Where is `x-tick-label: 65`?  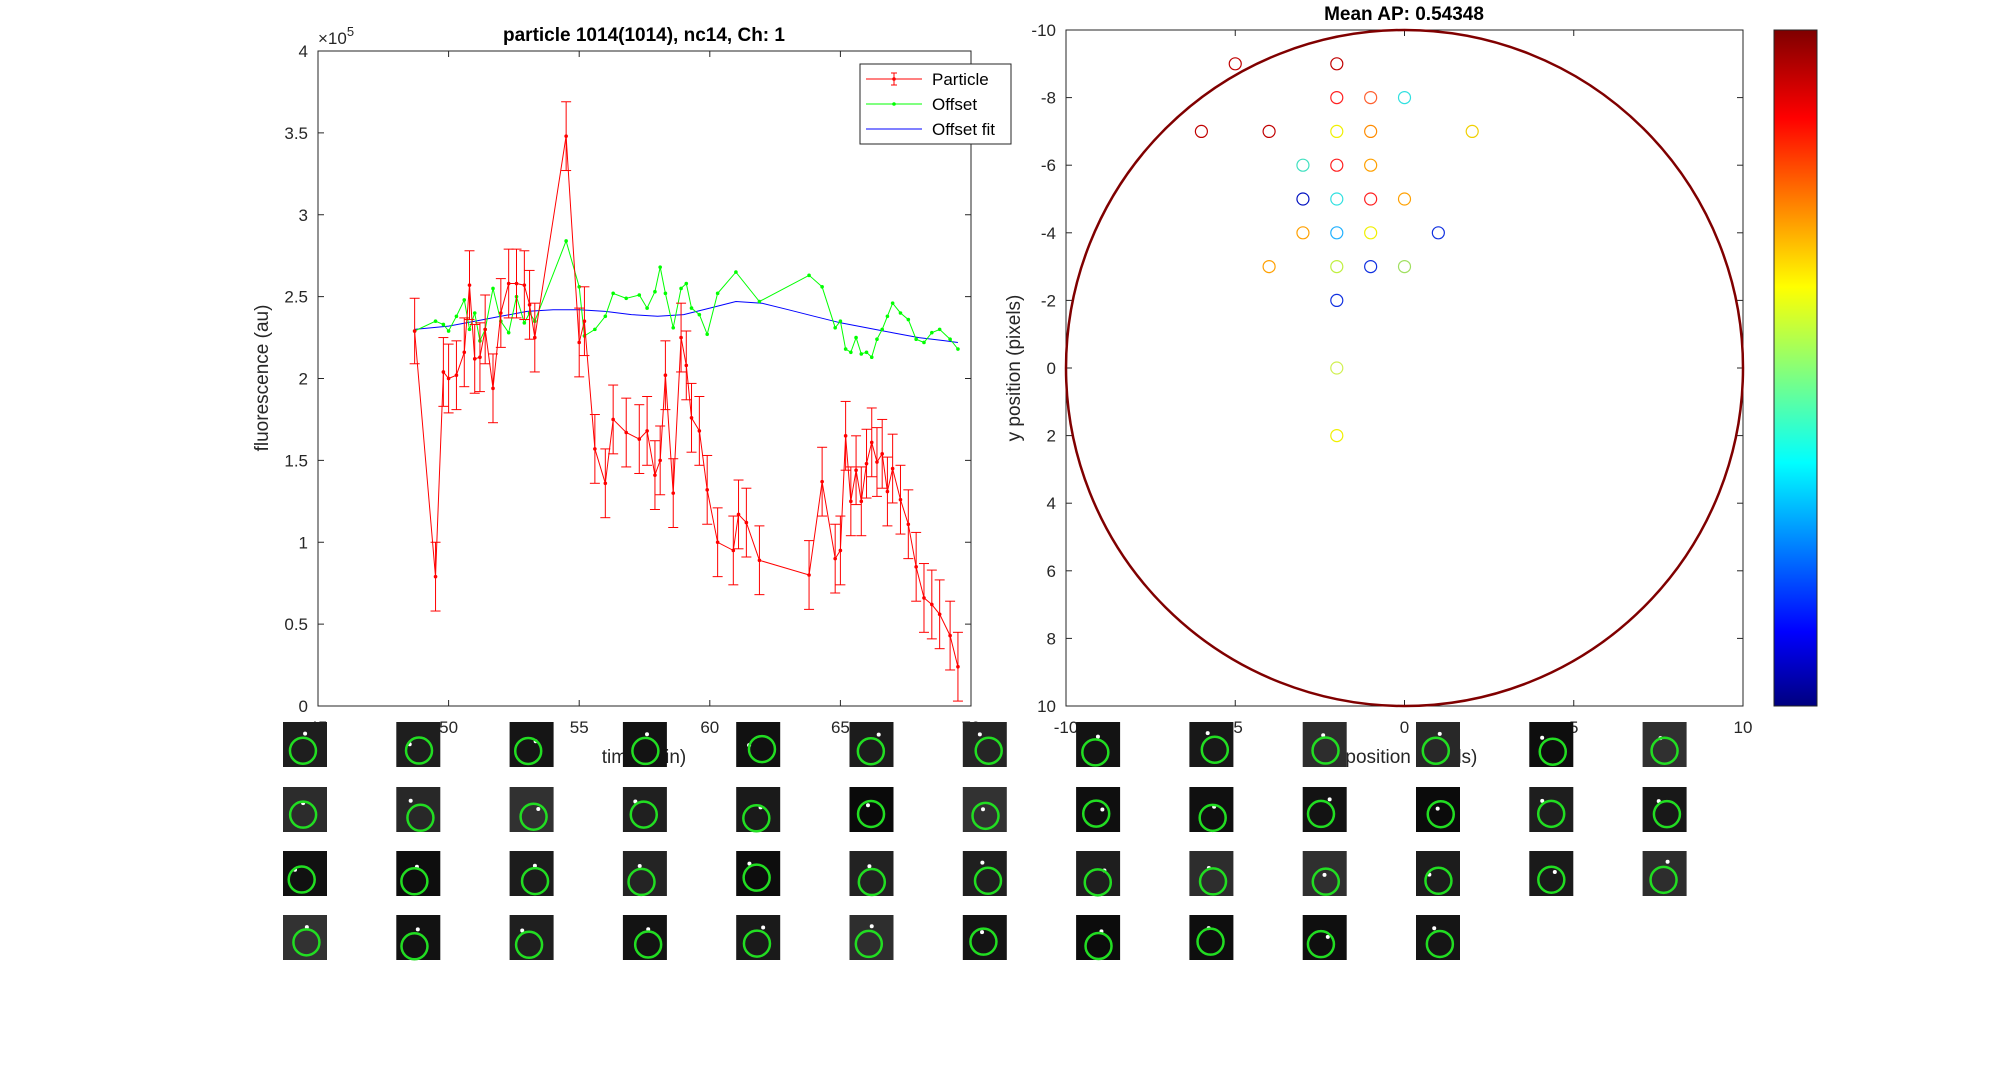
x-tick-label: 65 is located at coordinates (840, 727).